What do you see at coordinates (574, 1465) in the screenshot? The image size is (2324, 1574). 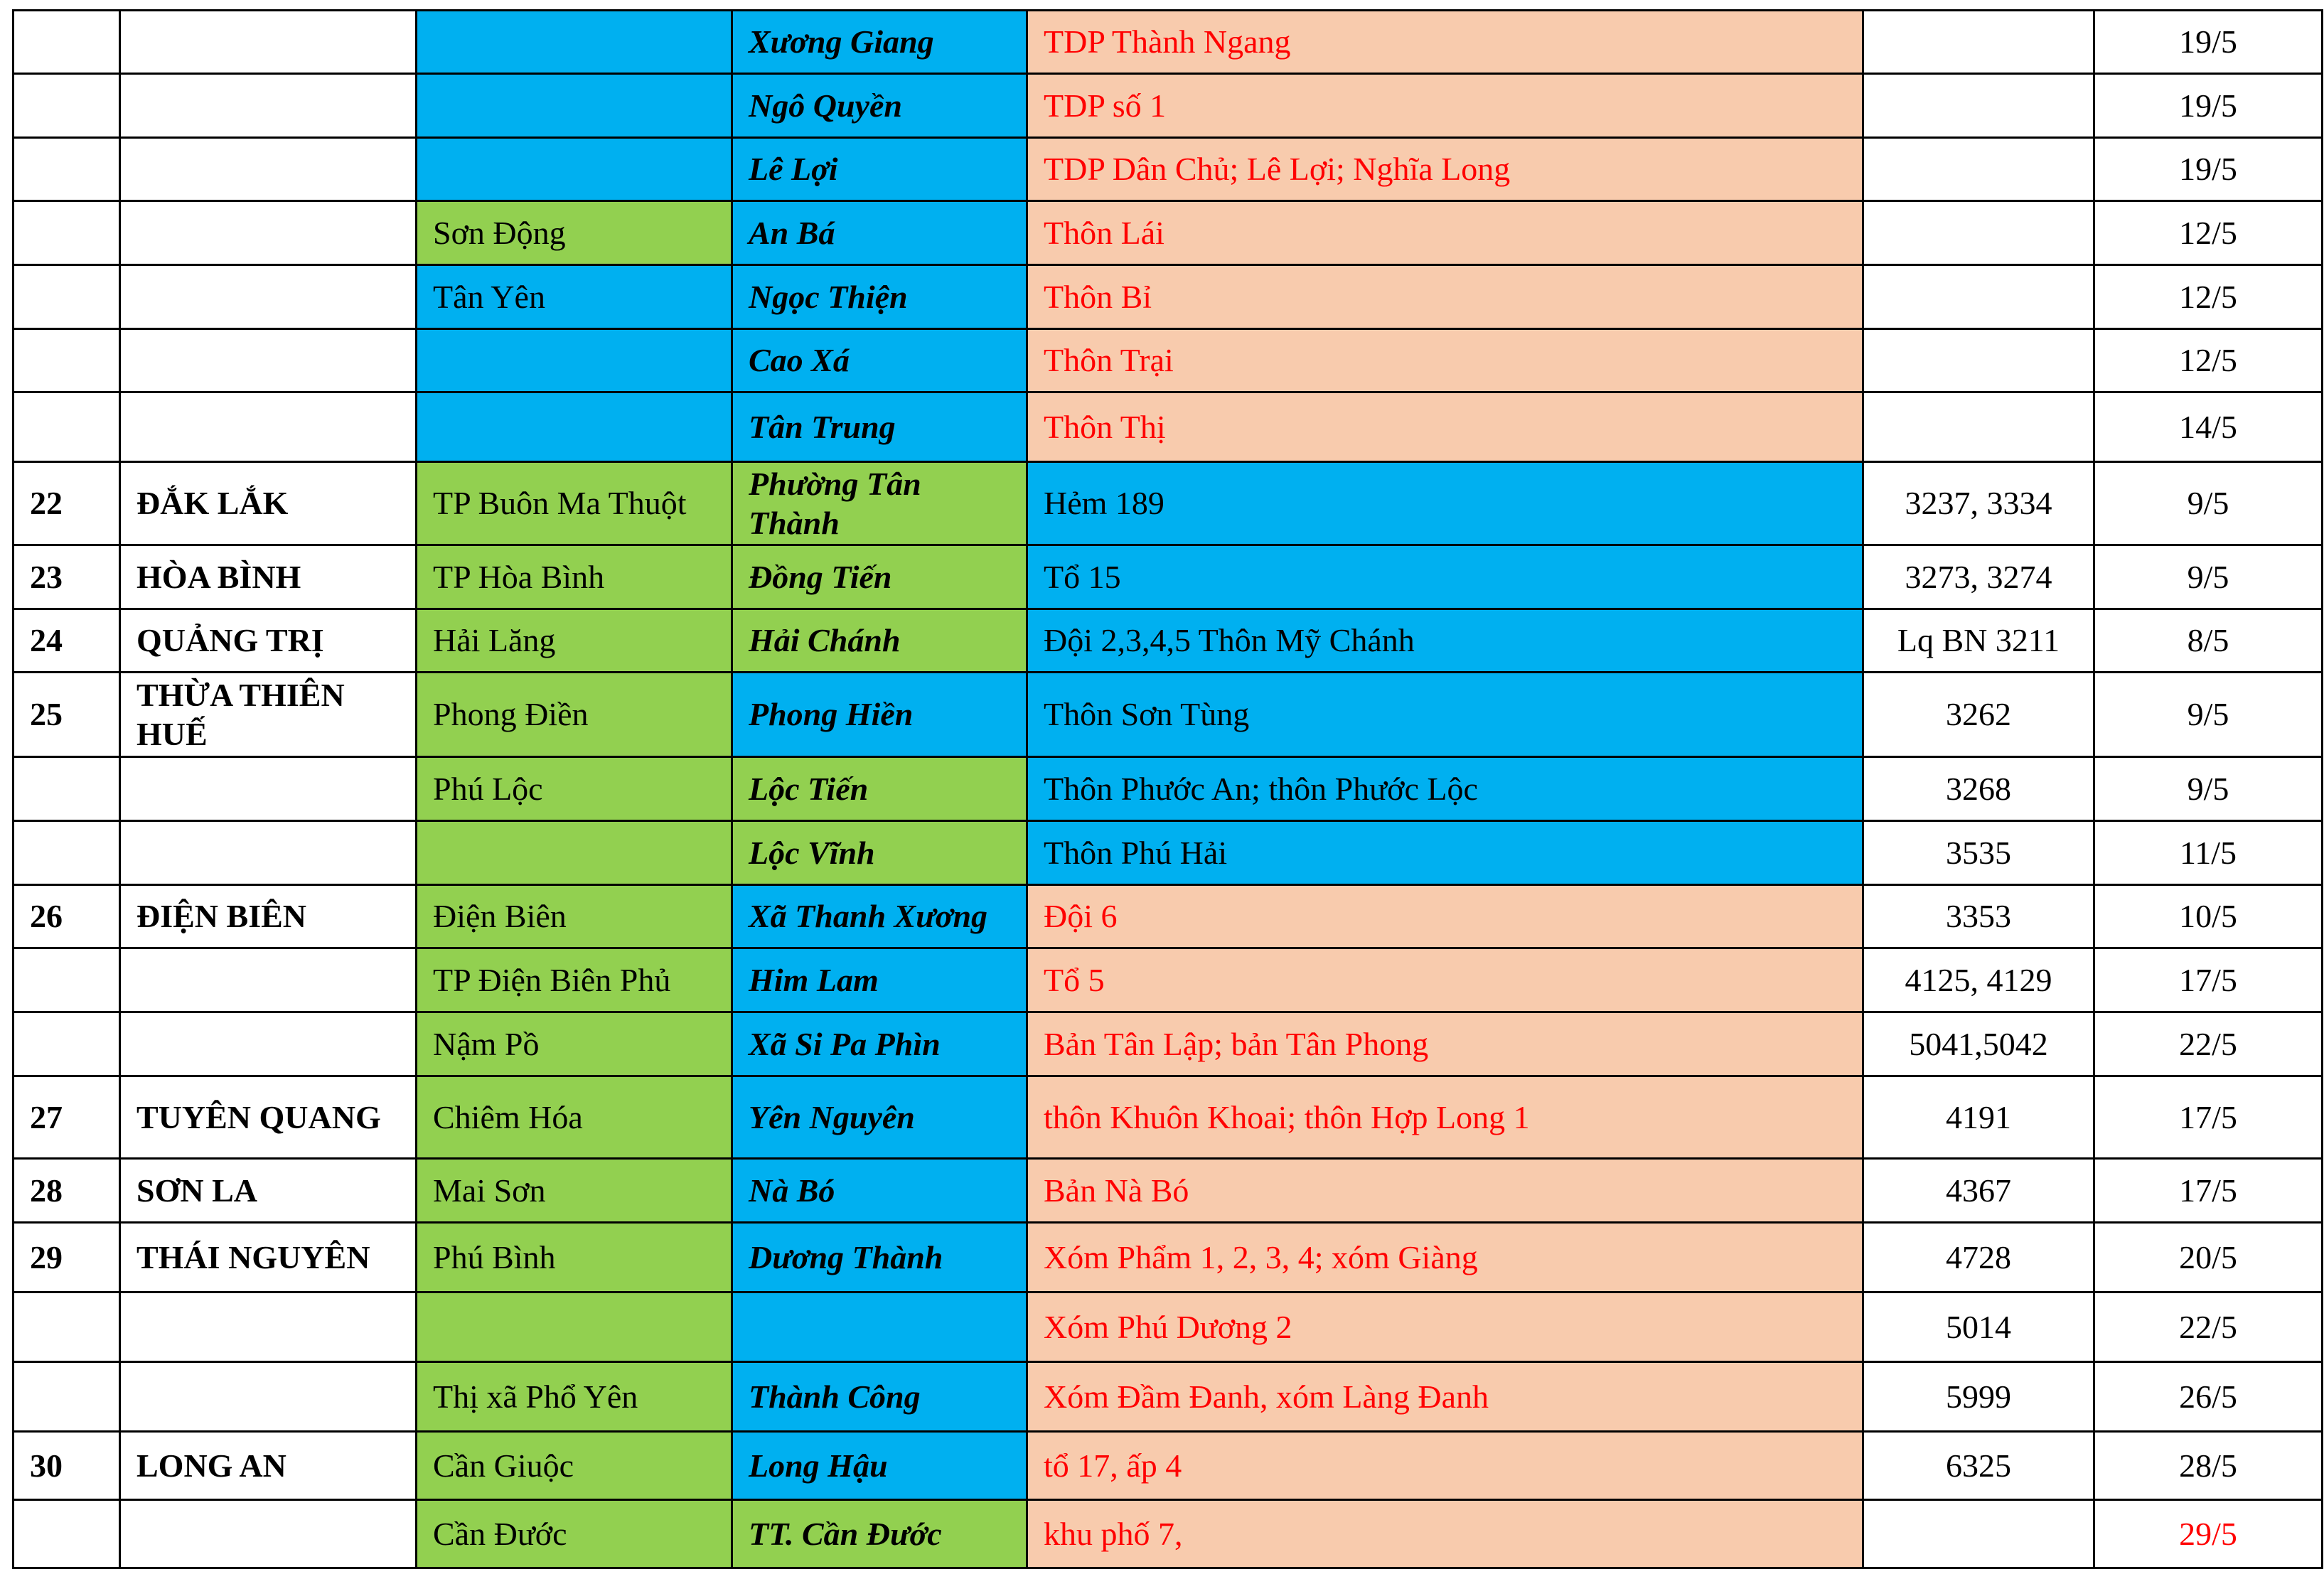 I see `table-cell: Cần Giuộc` at bounding box center [574, 1465].